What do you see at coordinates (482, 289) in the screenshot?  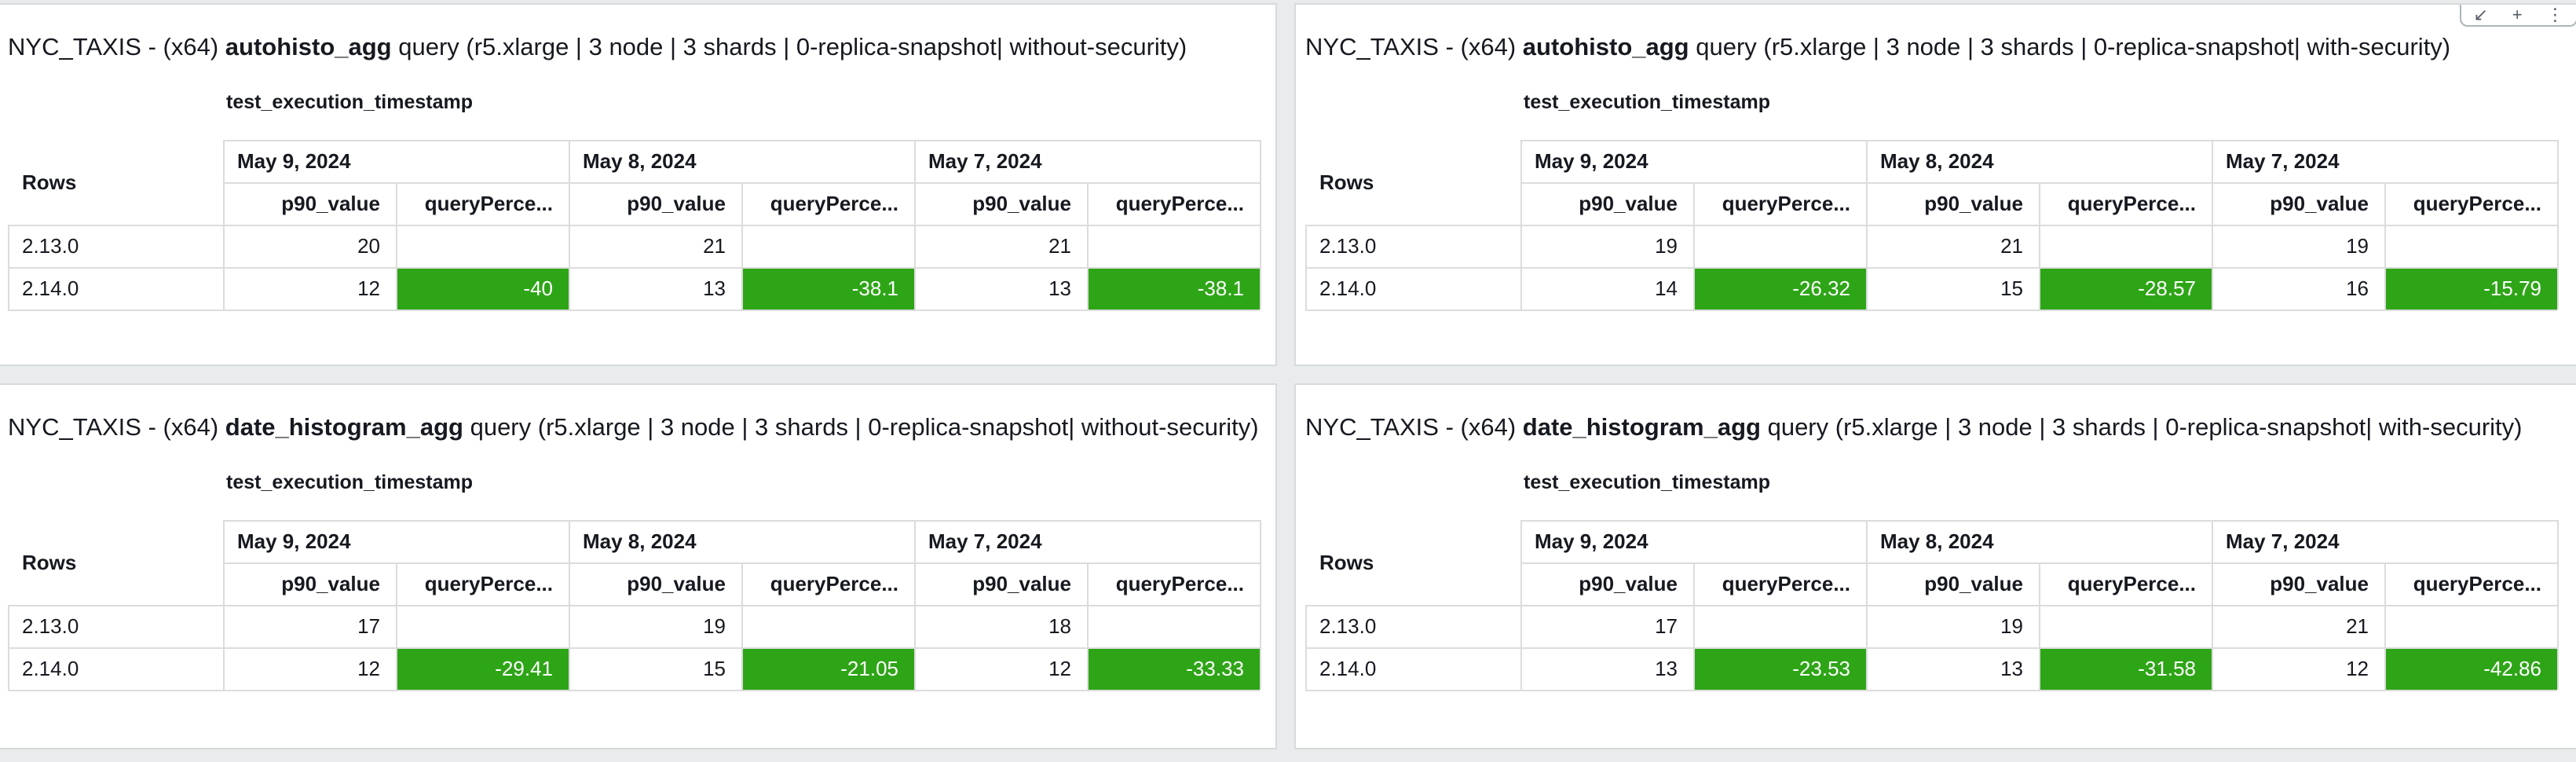 I see `query-percent-cell: -40` at bounding box center [482, 289].